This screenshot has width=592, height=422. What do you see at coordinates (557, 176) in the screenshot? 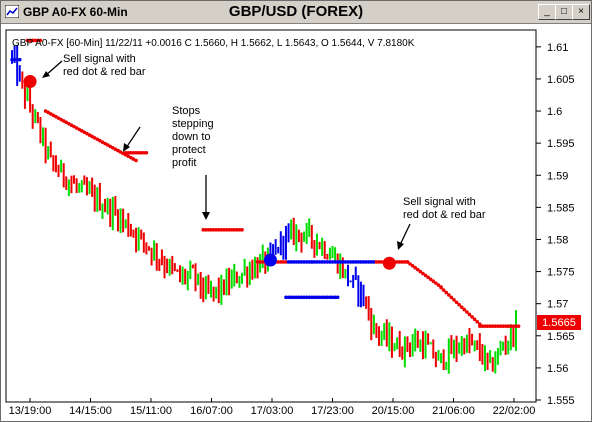
I see `y-tick-label: 1.59` at bounding box center [557, 176].